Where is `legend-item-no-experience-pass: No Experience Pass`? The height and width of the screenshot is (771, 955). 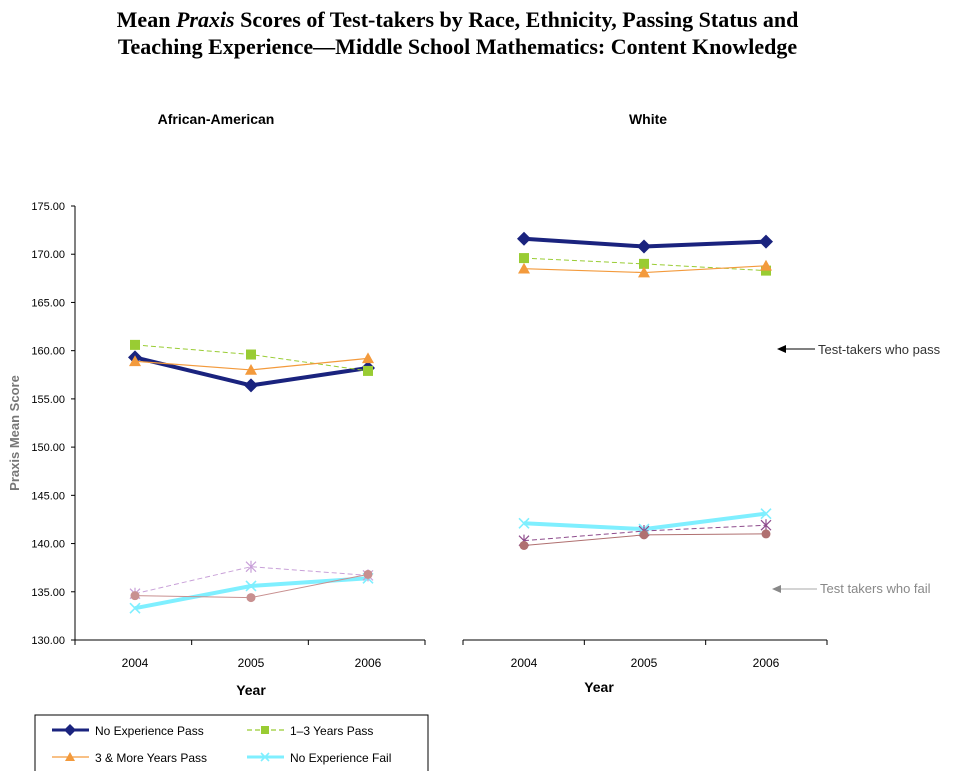 legend-item-no-experience-pass: No Experience Pass is located at coordinates (128, 731).